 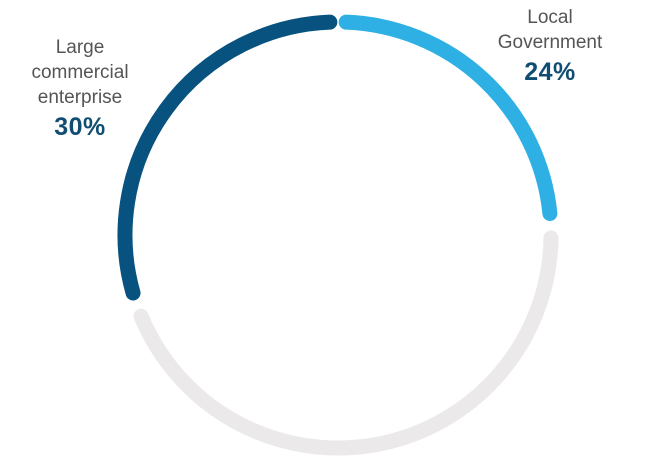 I want to click on slice-label-large-commercial-enterprise: Large commercial enterprise 30%, so click(x=80, y=88).